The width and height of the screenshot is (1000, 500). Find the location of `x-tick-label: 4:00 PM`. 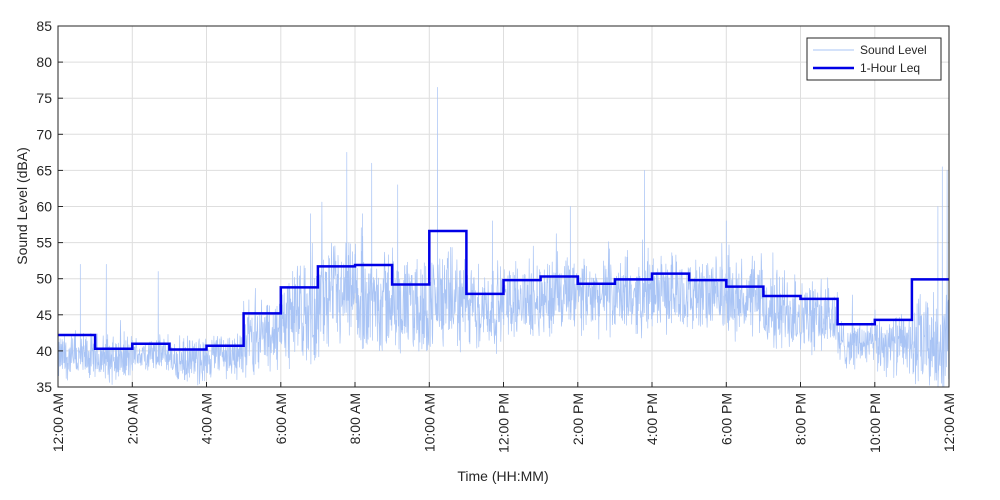

x-tick-label: 4:00 PM is located at coordinates (652, 419).